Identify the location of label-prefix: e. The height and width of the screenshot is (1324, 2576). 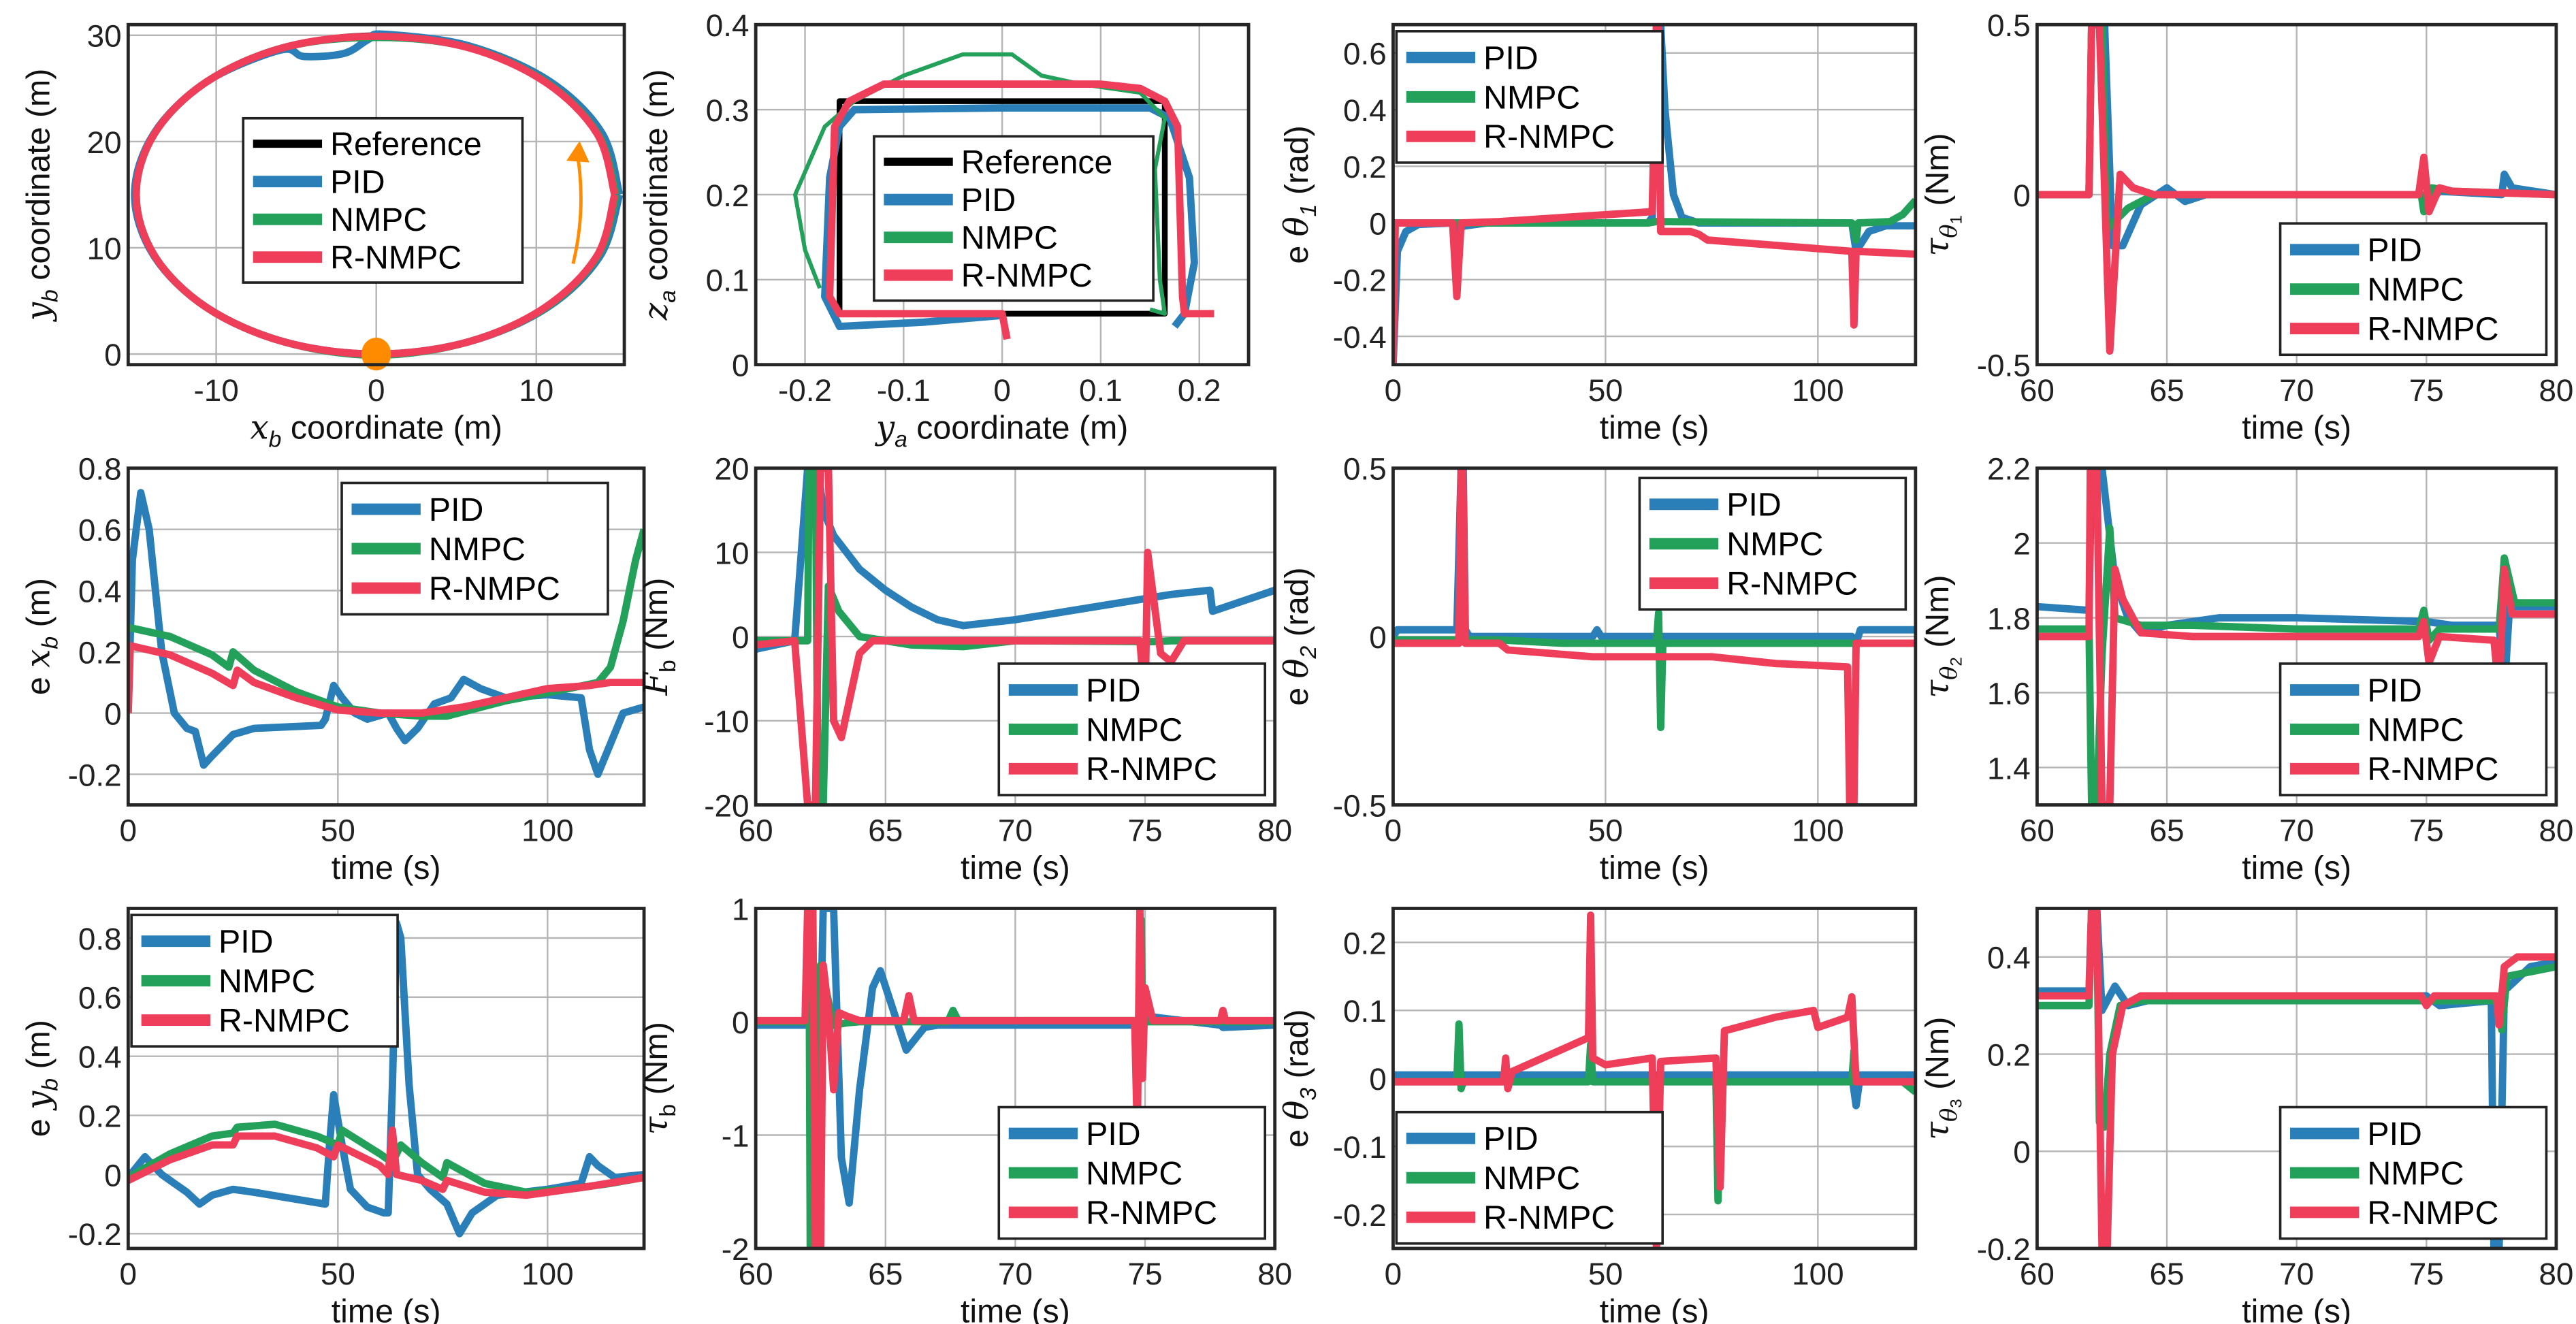
(1297, 1134).